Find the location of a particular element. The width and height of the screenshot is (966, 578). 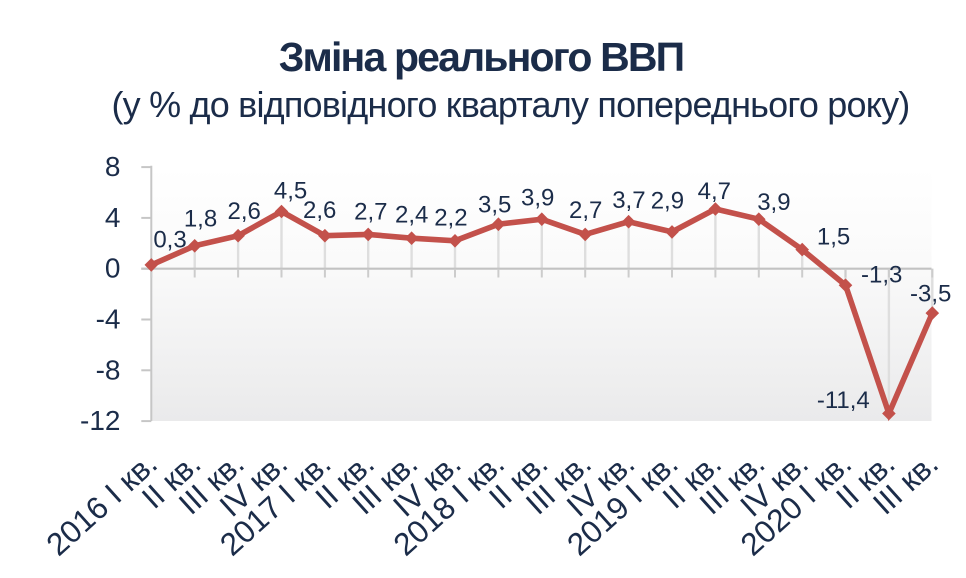

svg-text: 2,9 is located at coordinates (667, 200).